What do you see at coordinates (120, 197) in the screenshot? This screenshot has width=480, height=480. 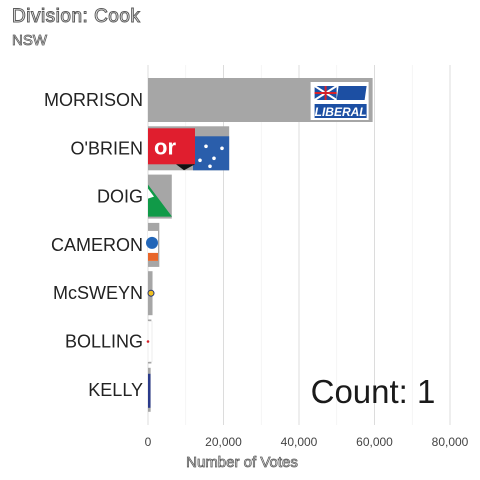 I see `category-label: DOIG` at bounding box center [120, 197].